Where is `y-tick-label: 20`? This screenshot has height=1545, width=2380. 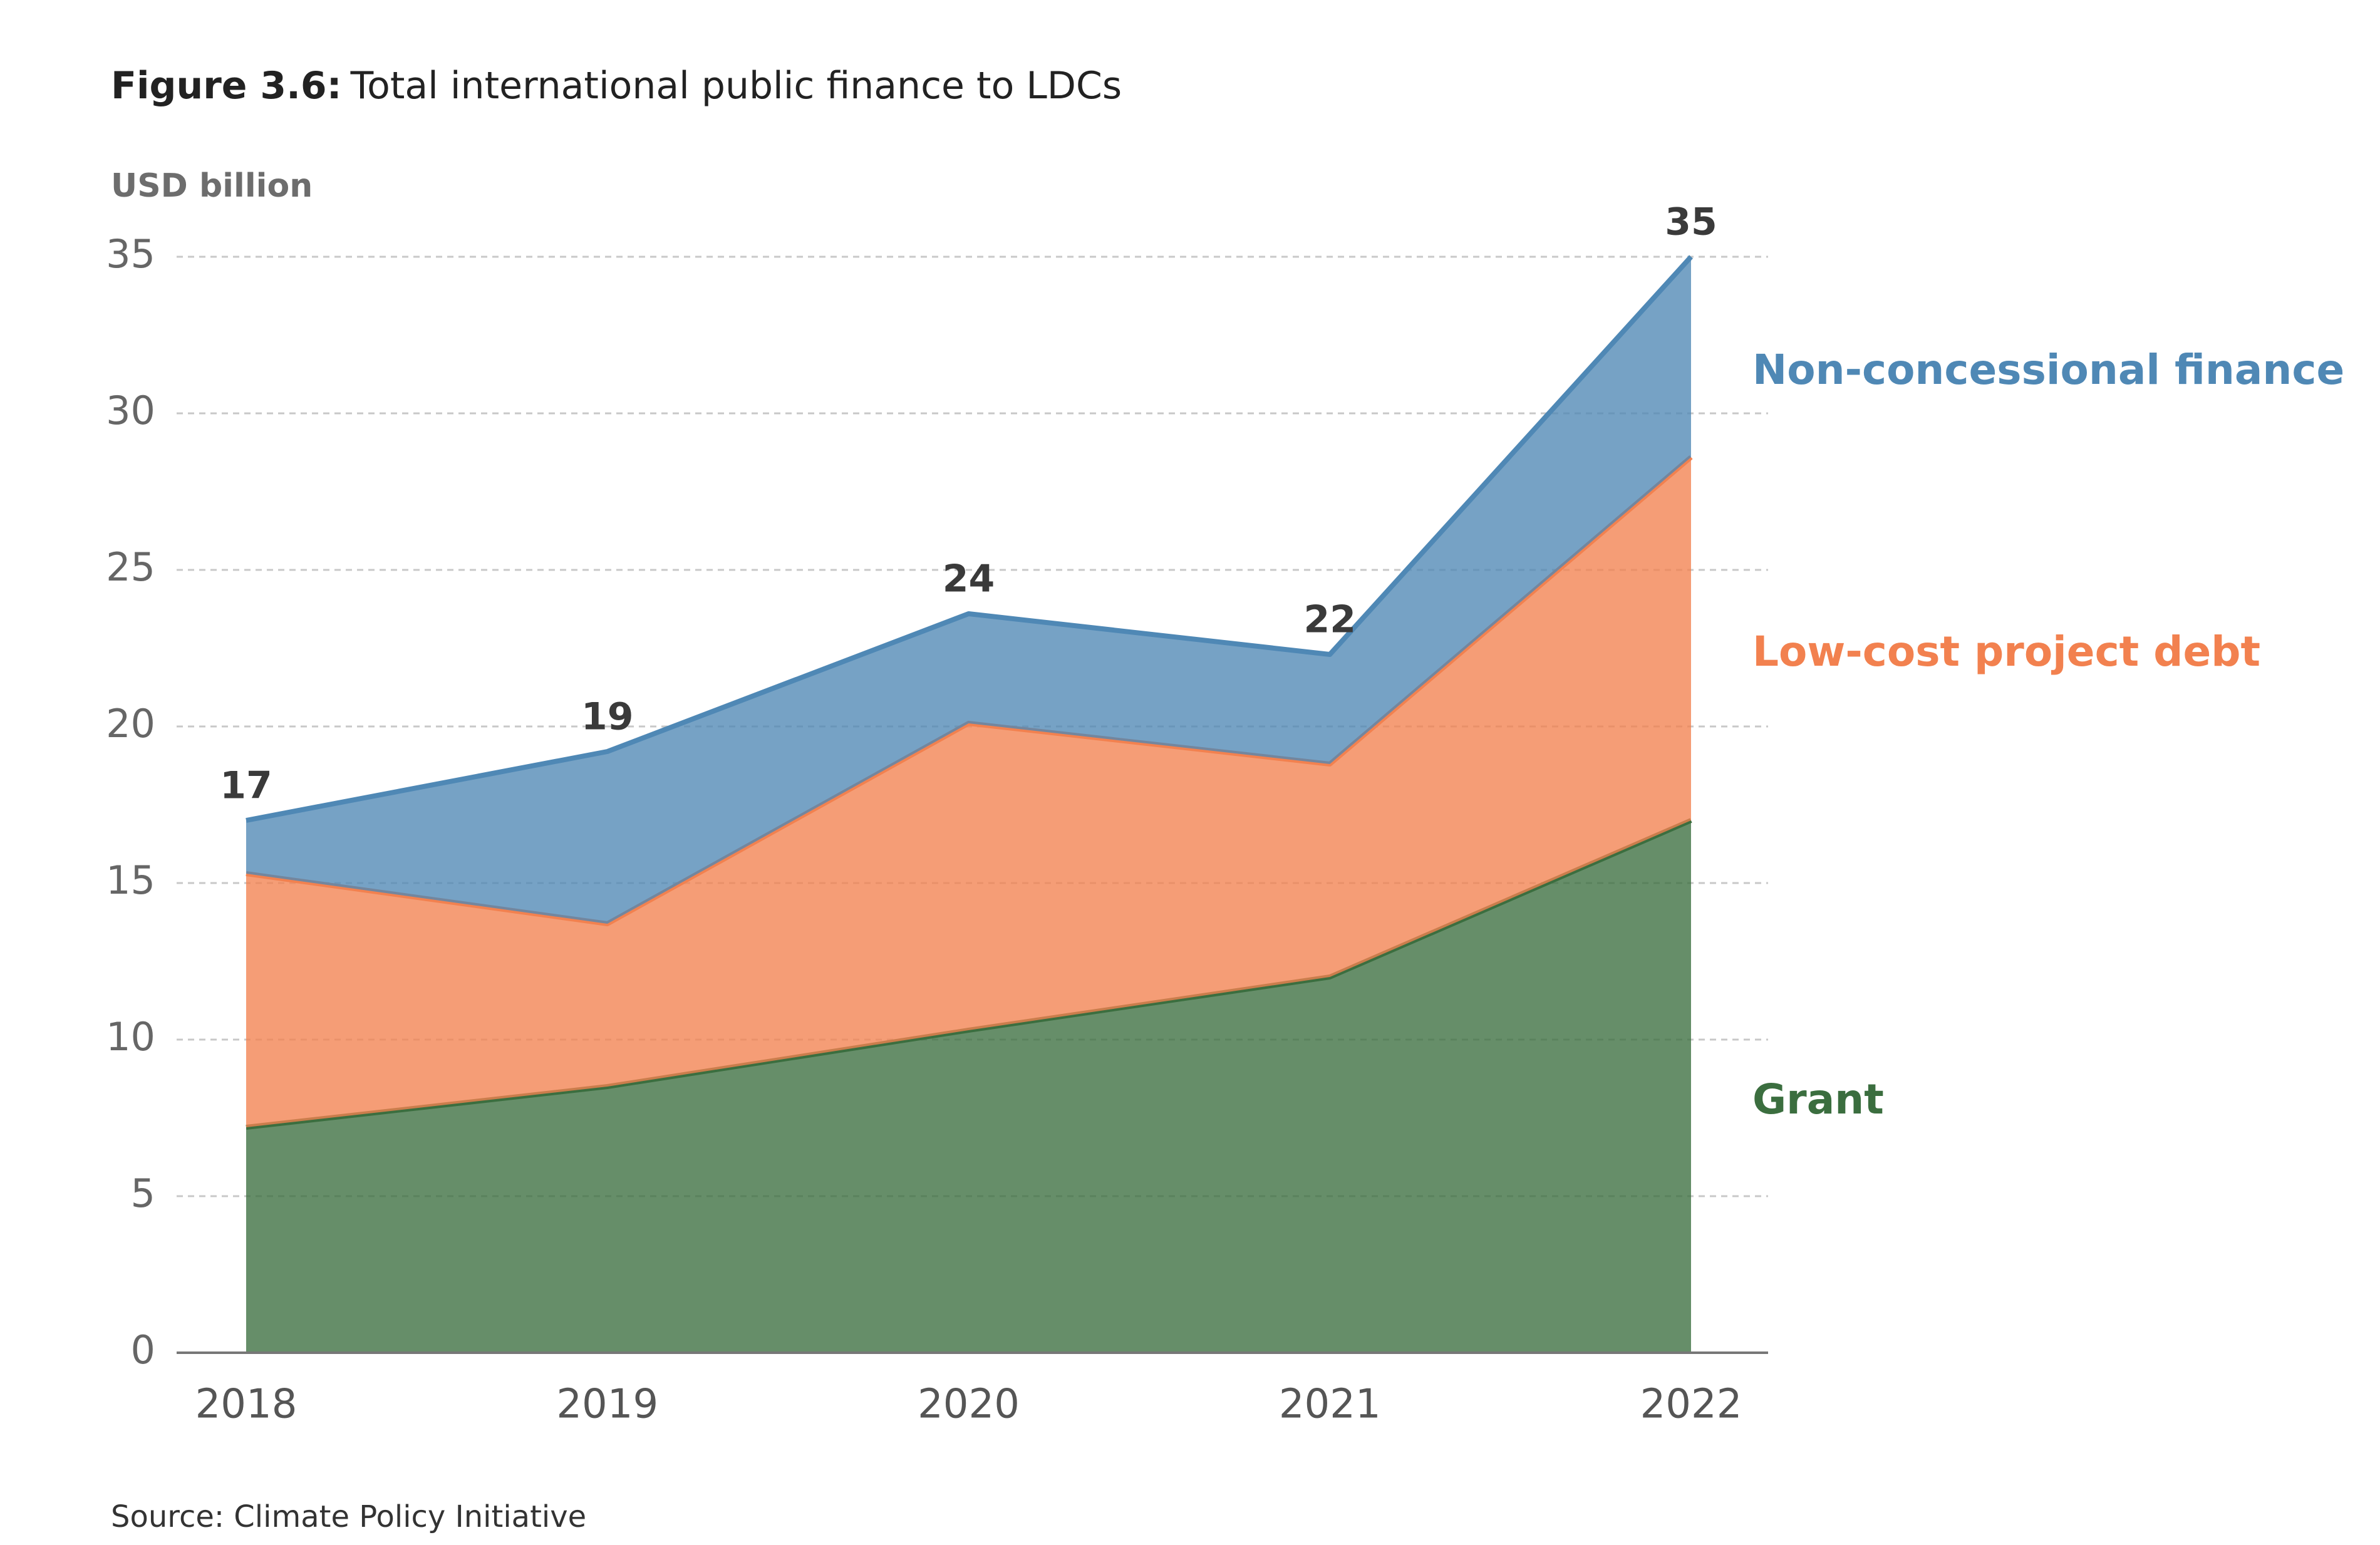 y-tick-label: 20 is located at coordinates (130, 724).